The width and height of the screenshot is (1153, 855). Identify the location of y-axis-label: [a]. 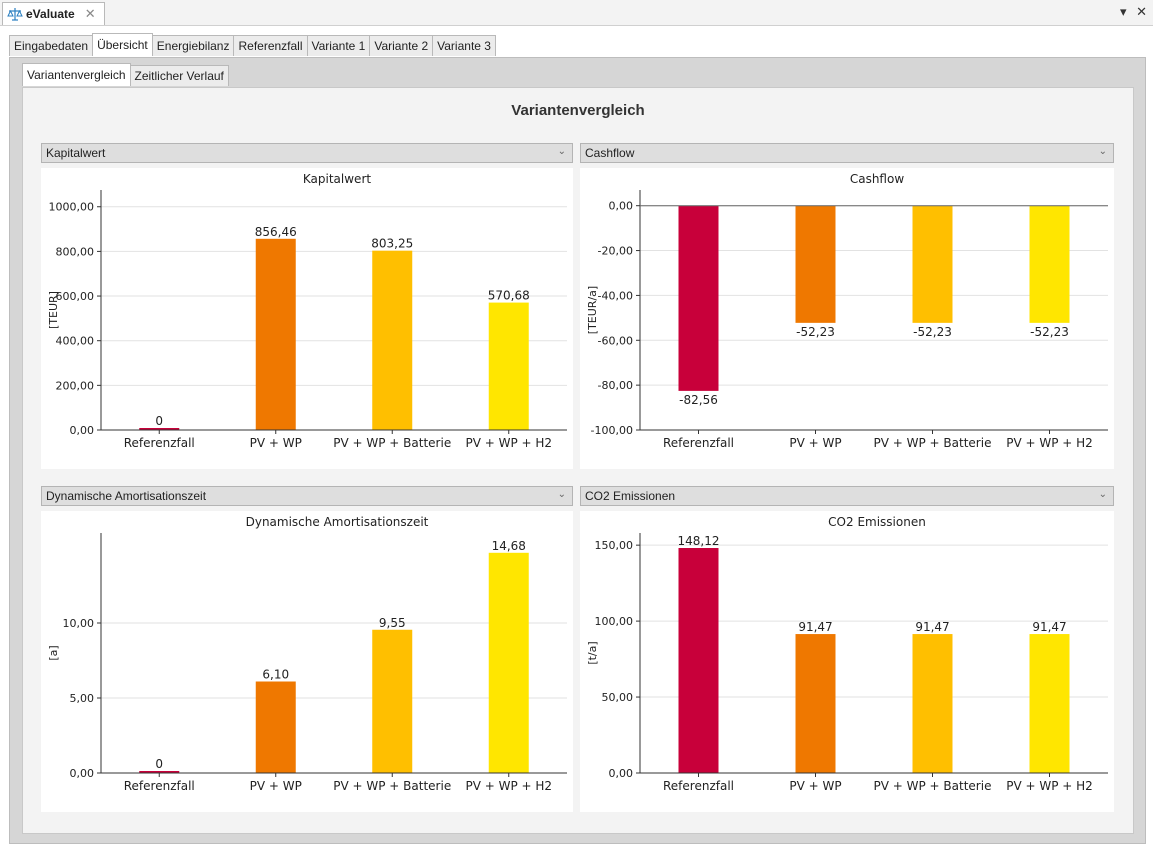
(53, 652).